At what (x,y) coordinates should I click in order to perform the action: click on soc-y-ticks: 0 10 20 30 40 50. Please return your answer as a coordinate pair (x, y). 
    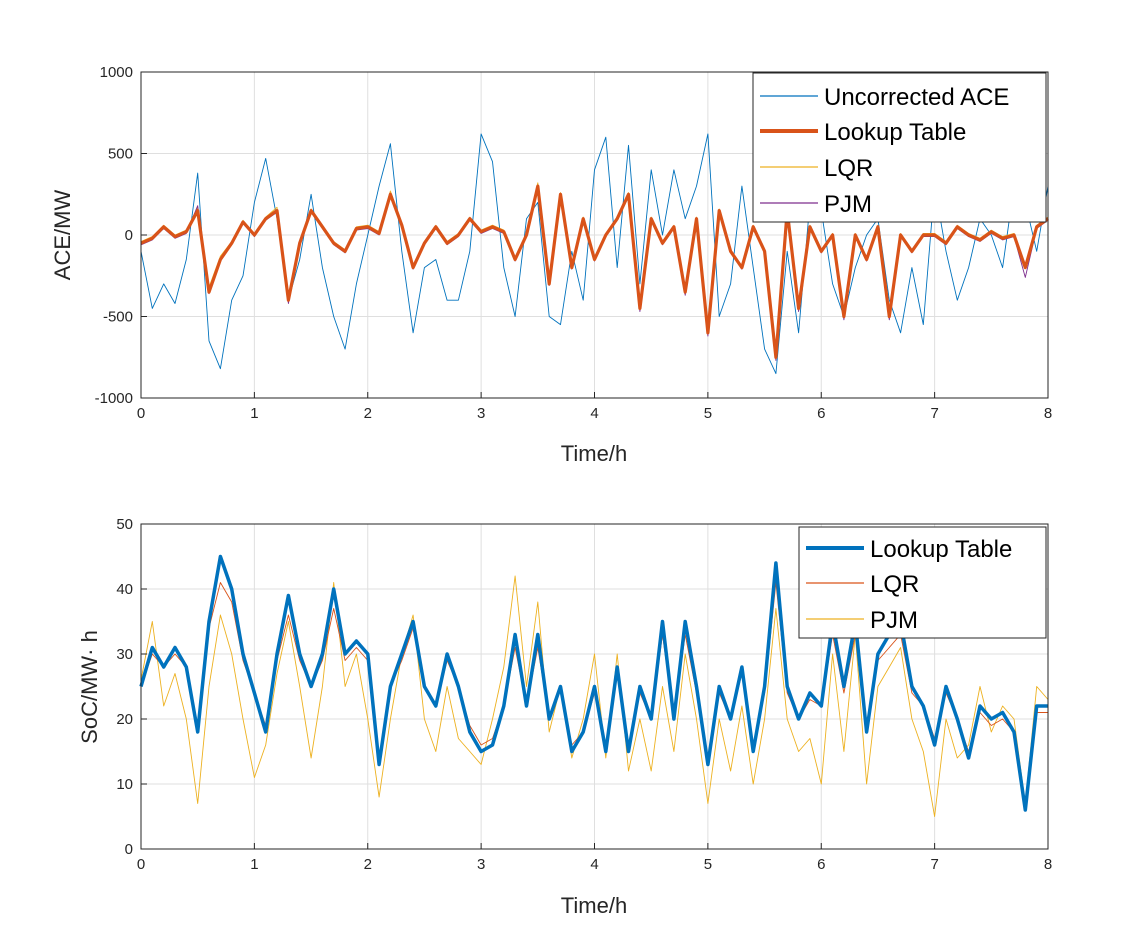
    Looking at the image, I should click on (131, 687).